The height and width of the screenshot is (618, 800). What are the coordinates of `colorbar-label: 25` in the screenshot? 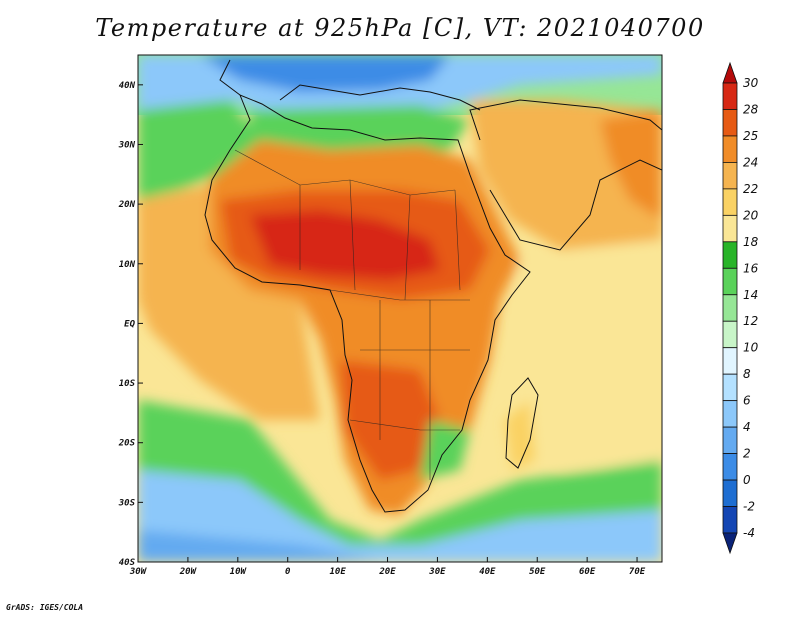 It's located at (750, 136).